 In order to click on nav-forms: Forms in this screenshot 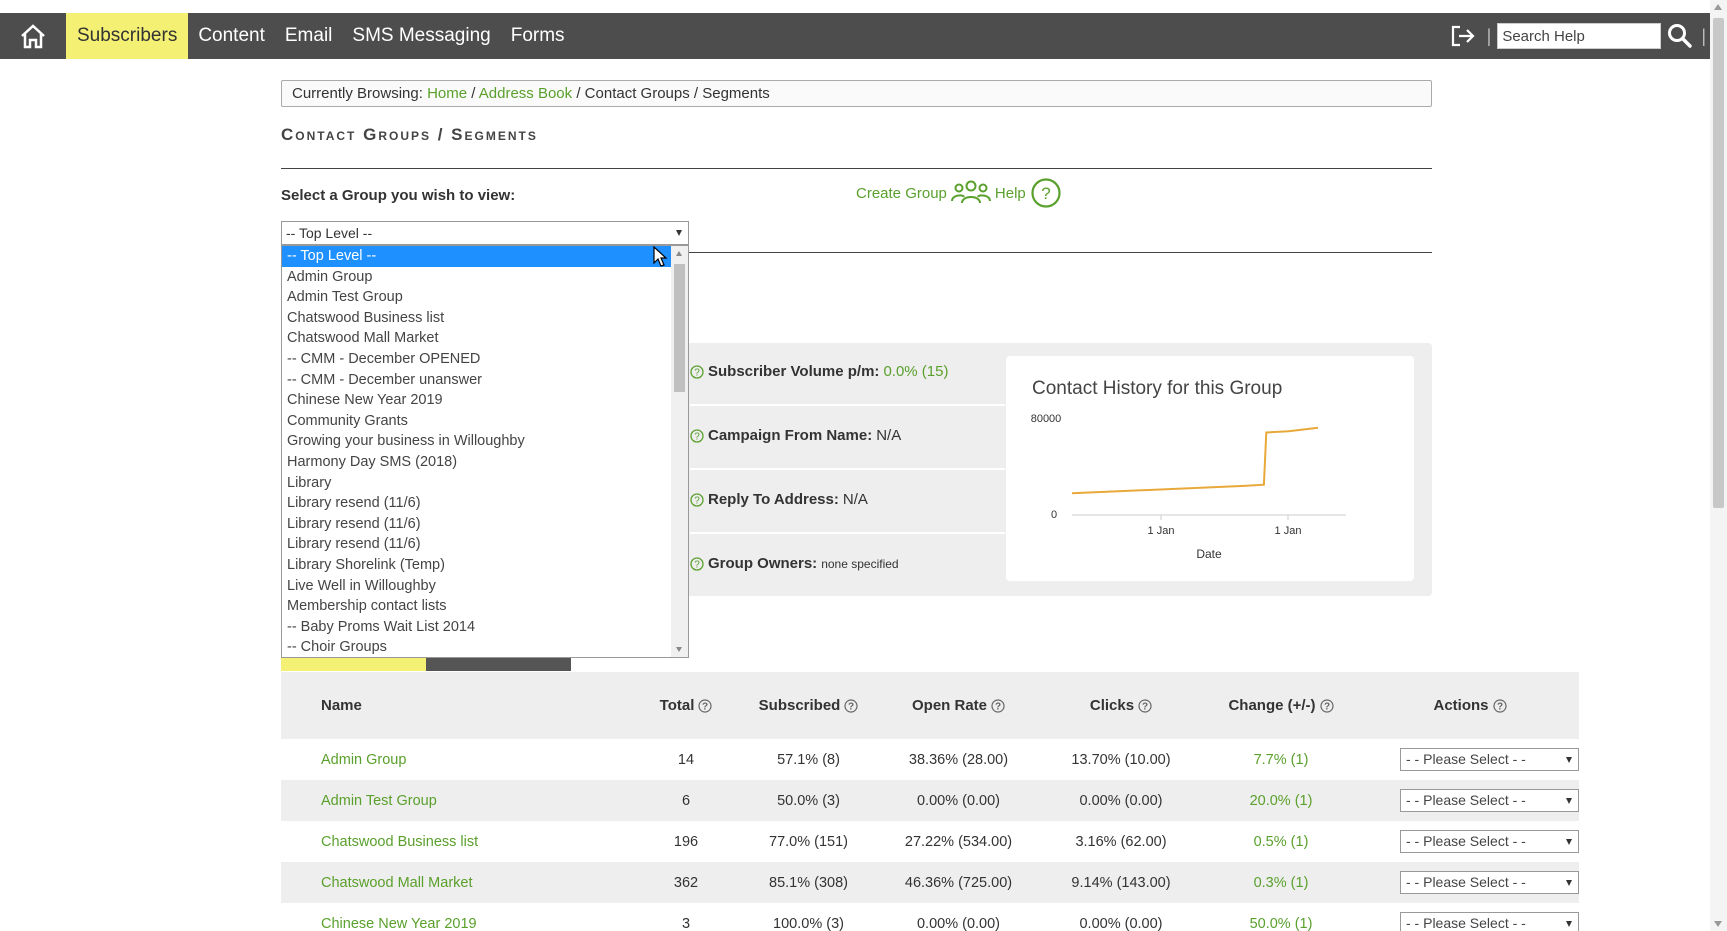, I will do `click(537, 35)`.